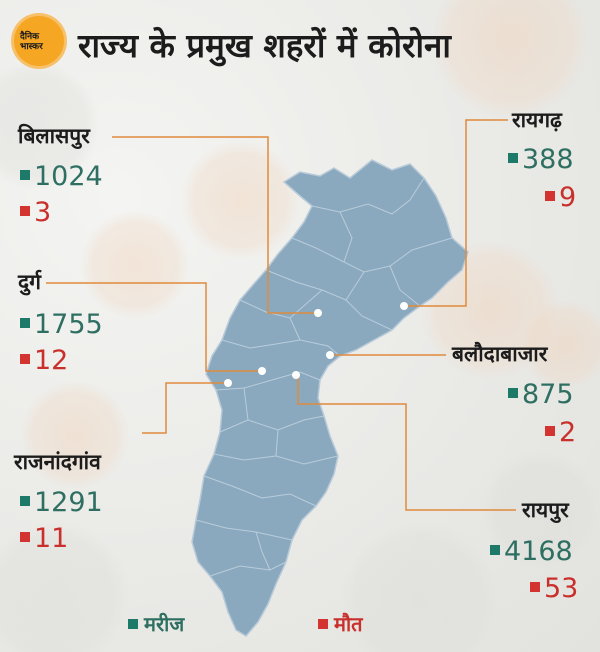 This screenshot has height=652, width=600. I want to click on patients-baloda-bazar: 875, so click(541, 395).